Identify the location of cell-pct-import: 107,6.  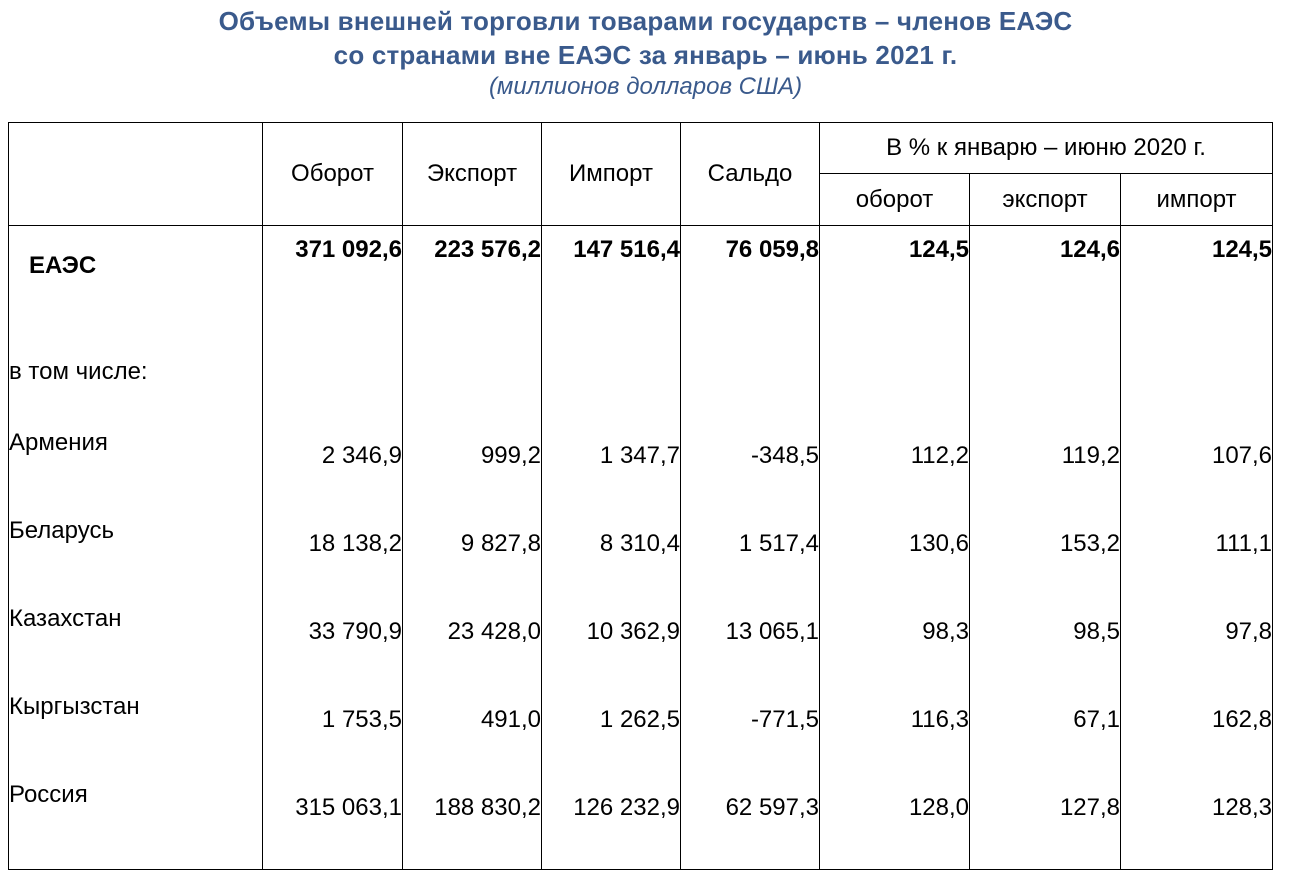
(1196, 473).